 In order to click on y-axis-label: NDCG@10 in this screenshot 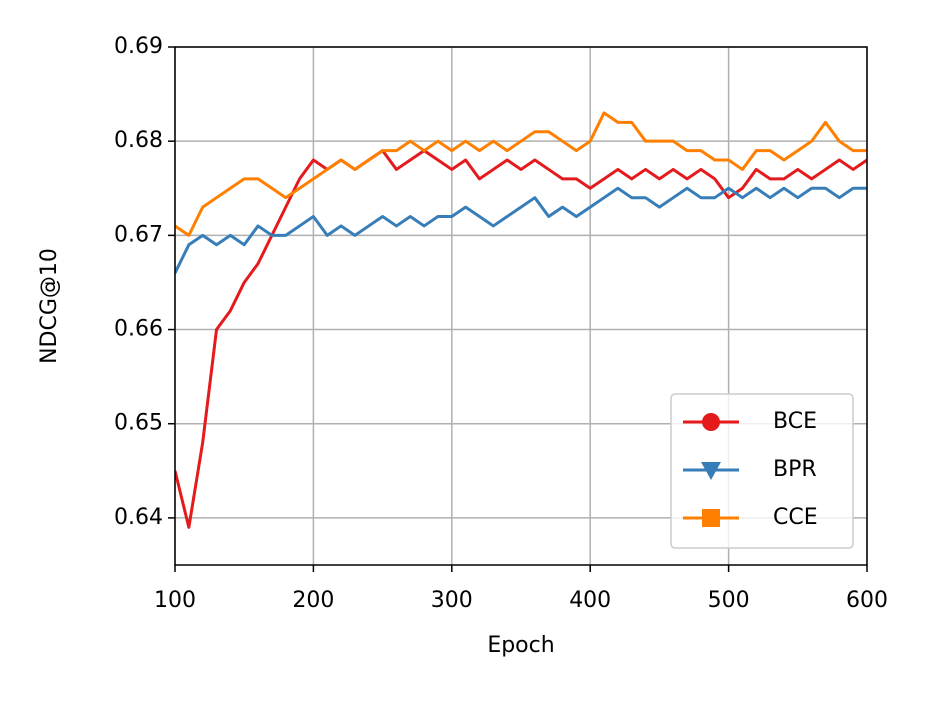, I will do `click(49, 306)`.